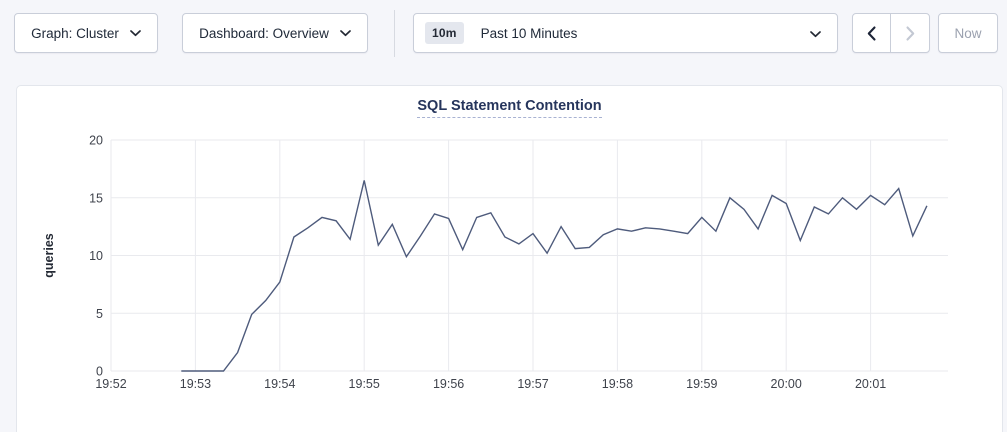 The image size is (1007, 432). What do you see at coordinates (49, 255) in the screenshot?
I see `y-axis-label: queries` at bounding box center [49, 255].